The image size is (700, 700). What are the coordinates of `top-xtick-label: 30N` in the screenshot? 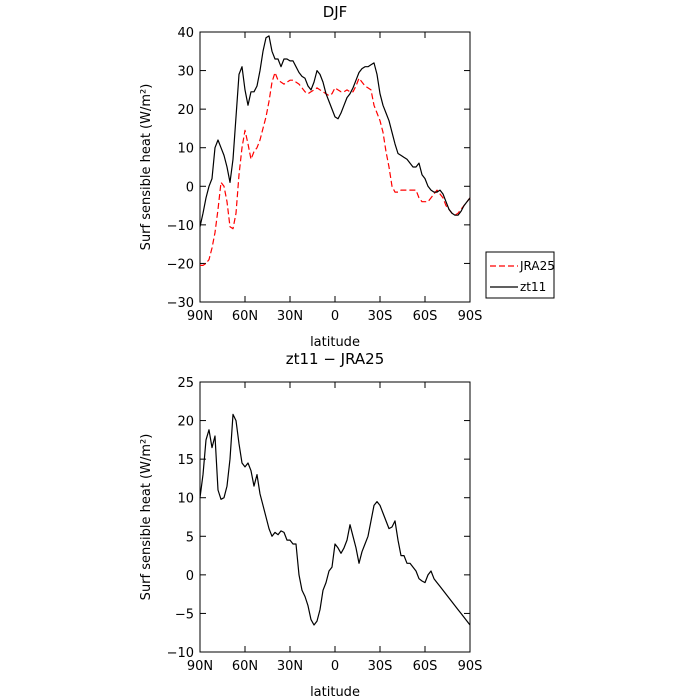 It's located at (290, 316).